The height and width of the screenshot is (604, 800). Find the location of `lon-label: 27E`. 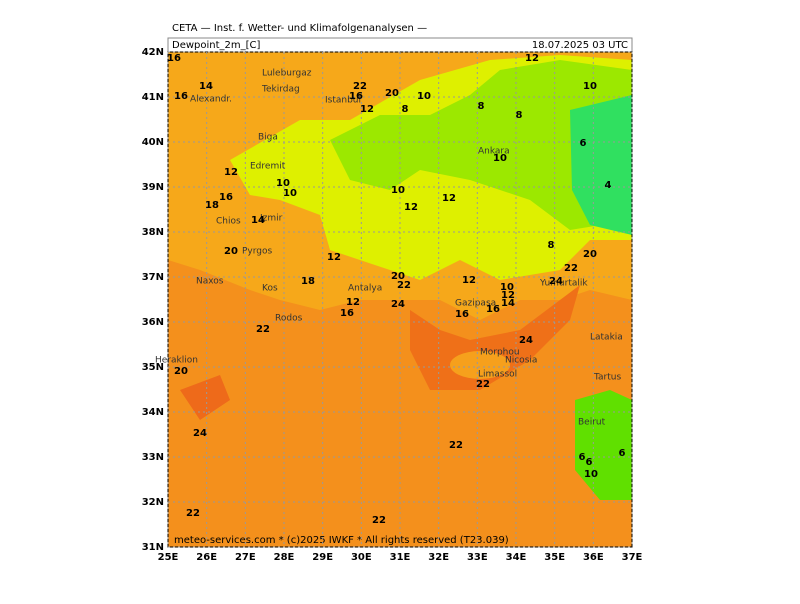

lon-label: 27E is located at coordinates (245, 557).